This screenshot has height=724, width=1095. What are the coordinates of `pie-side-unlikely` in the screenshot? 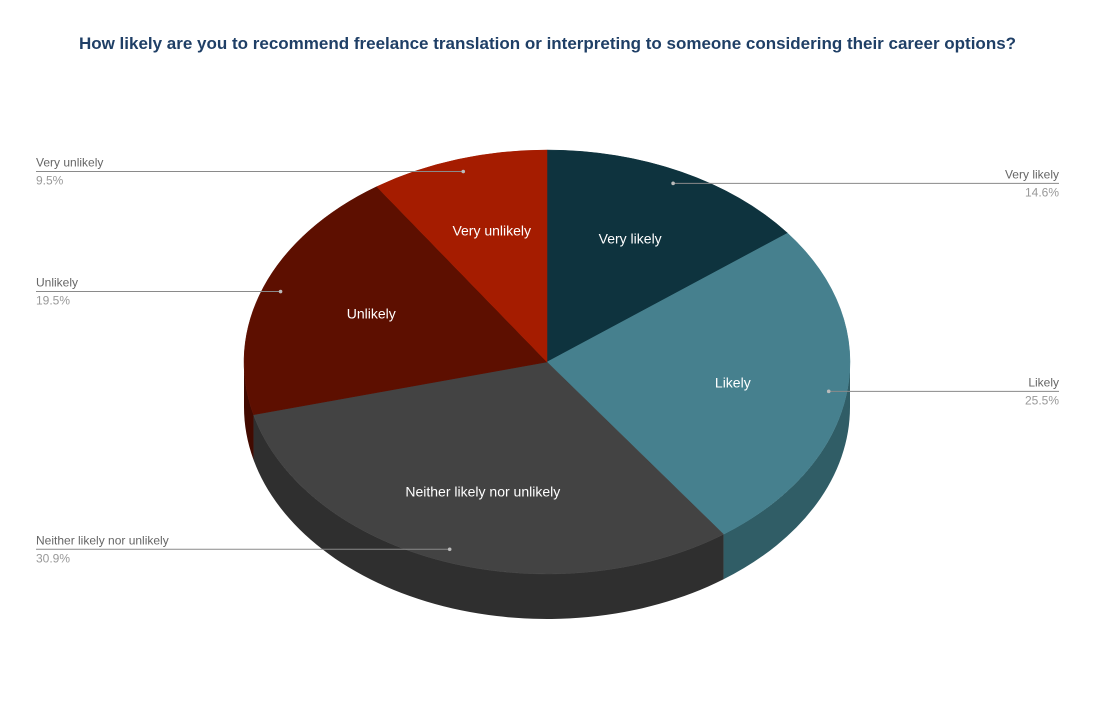 It's located at (249, 411).